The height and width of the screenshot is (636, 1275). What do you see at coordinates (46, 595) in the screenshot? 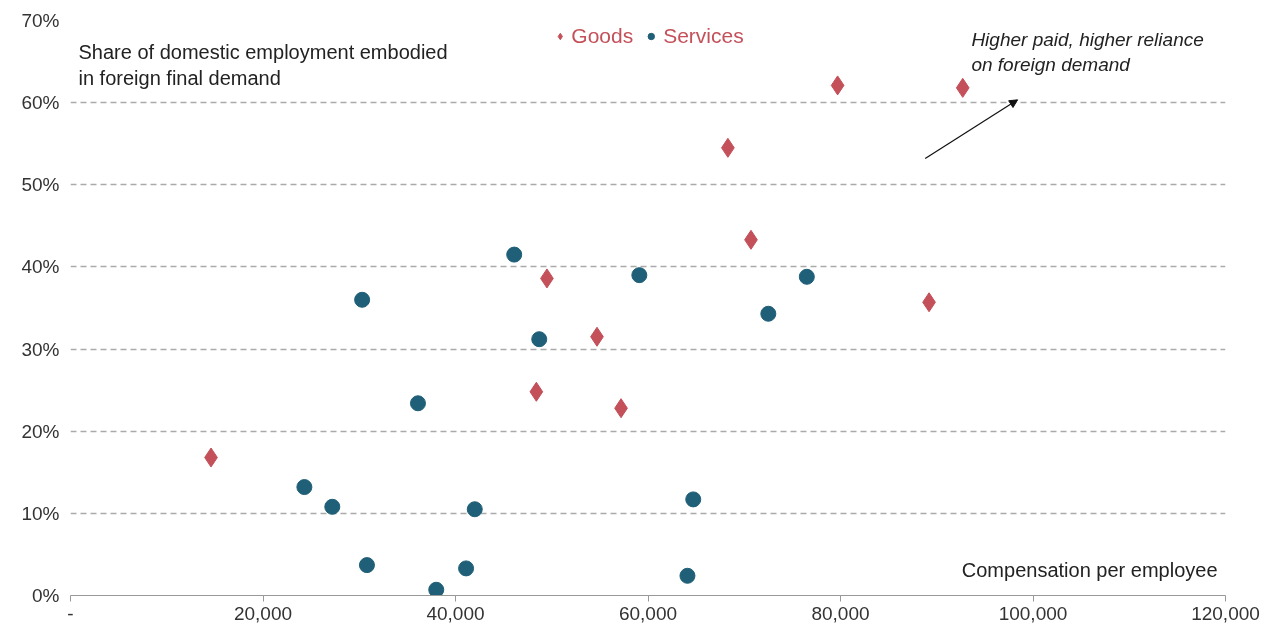
I see `y-tick-label: 0%` at bounding box center [46, 595].